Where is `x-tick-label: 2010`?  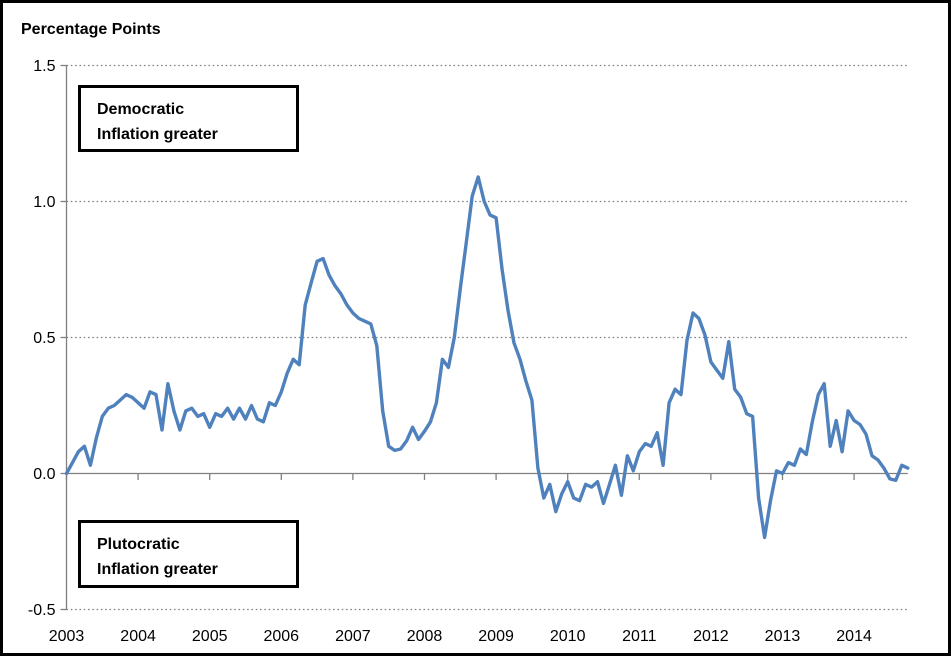 x-tick-label: 2010 is located at coordinates (568, 636).